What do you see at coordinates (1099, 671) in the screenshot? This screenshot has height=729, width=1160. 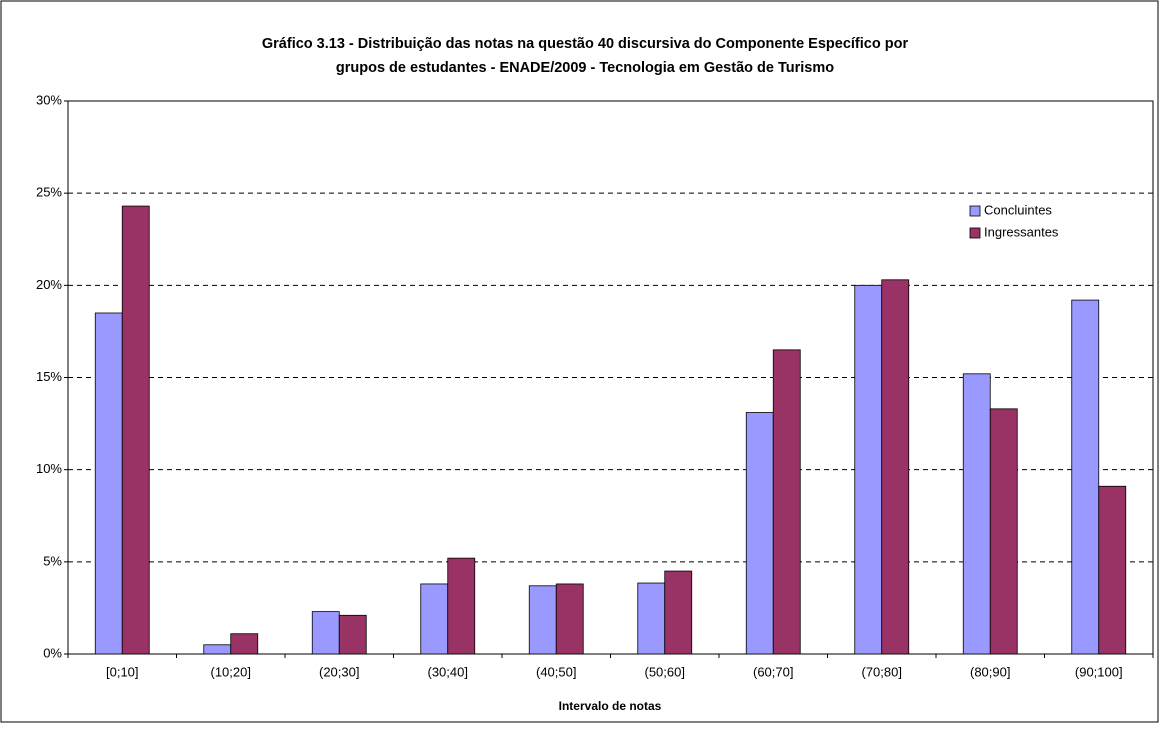 I see `x-tick-label: (90;100]` at bounding box center [1099, 671].